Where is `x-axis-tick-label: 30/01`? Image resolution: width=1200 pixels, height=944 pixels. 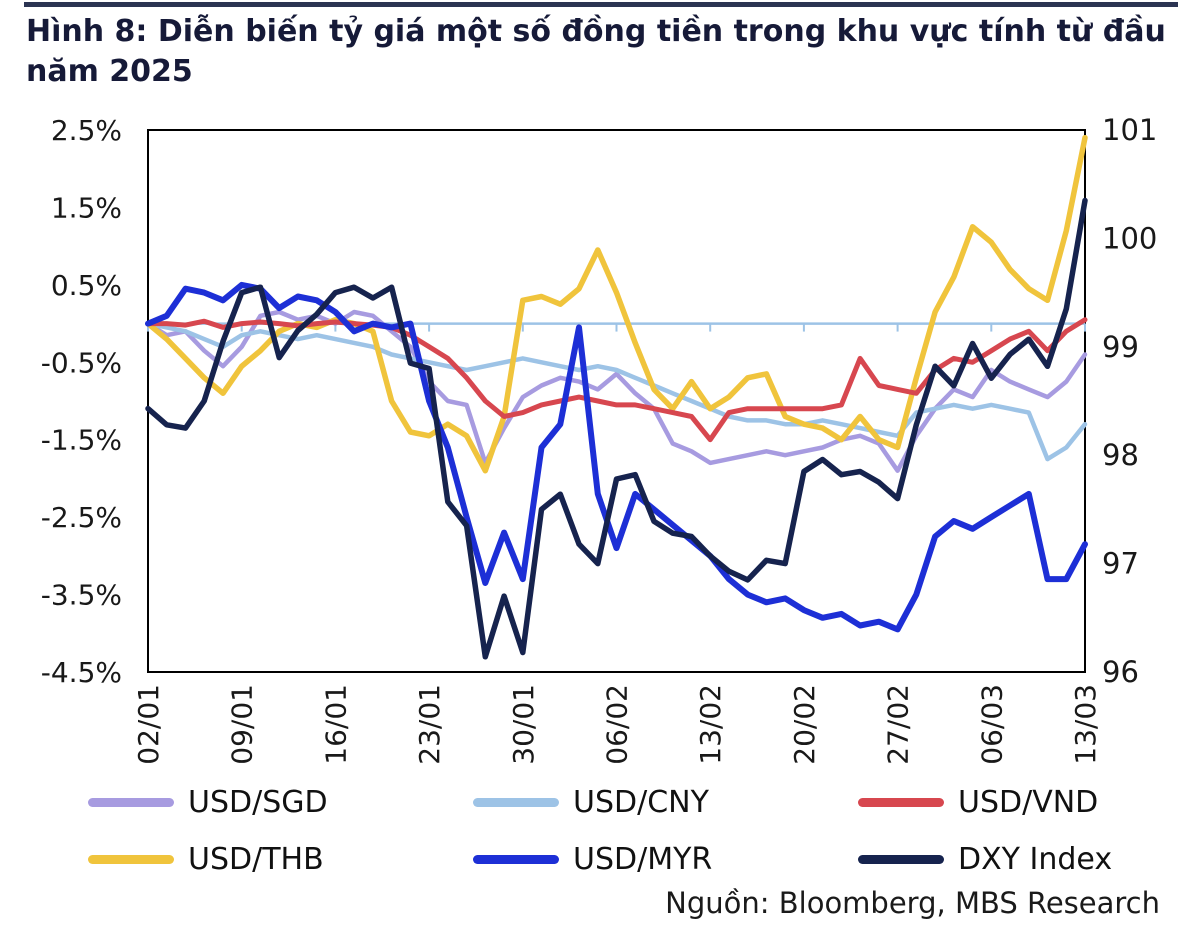
x-axis-tick-label: 30/01 is located at coordinates (523, 724).